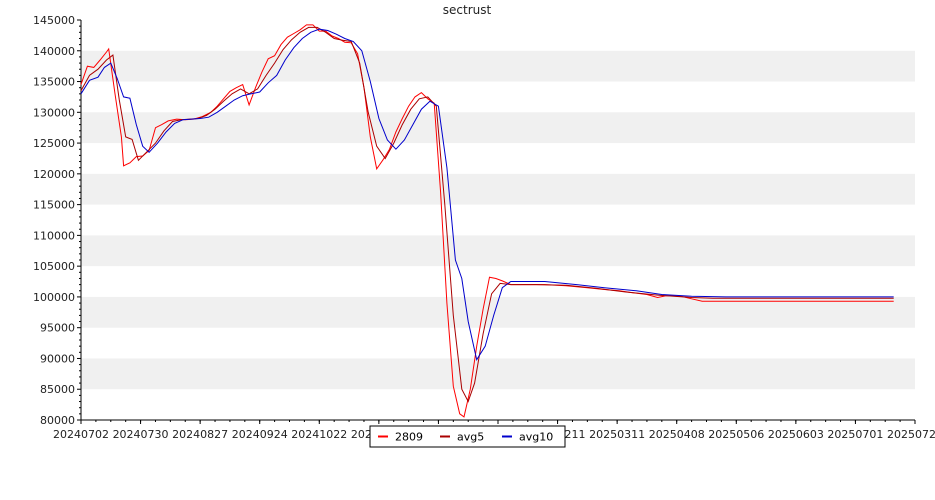  Describe the element at coordinates (54, 20) in the screenshot. I see `y-tick-label: 145000` at that location.